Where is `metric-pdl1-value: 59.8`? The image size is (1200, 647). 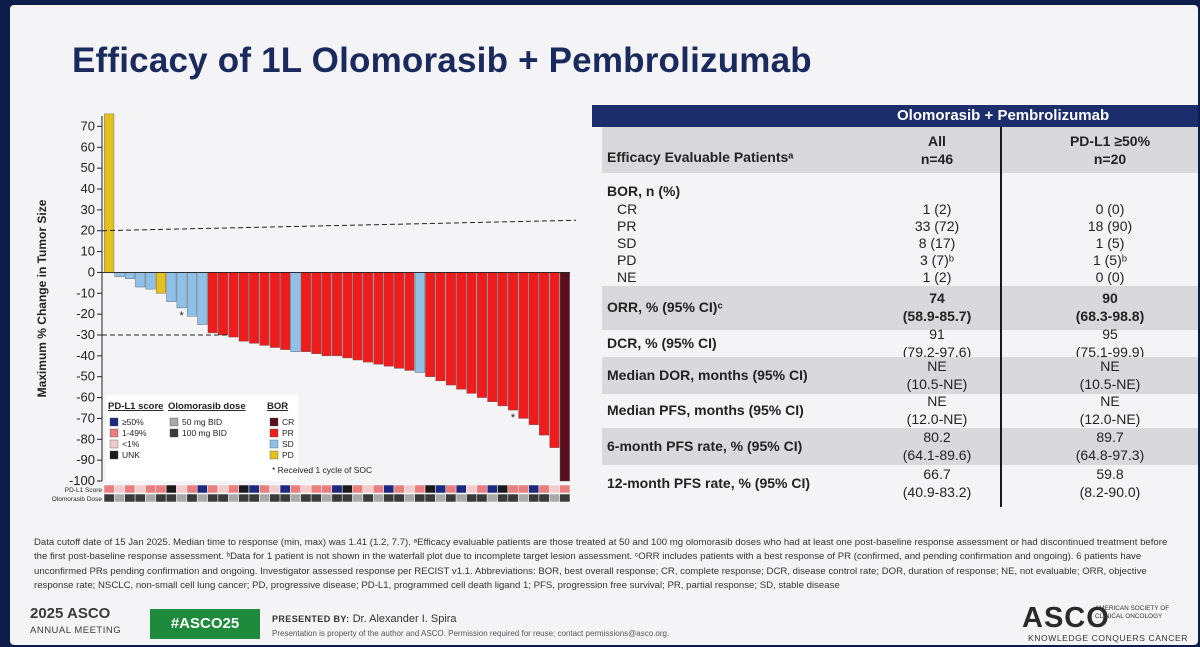 metric-pdl1-value: 59.8 is located at coordinates (1110, 474).